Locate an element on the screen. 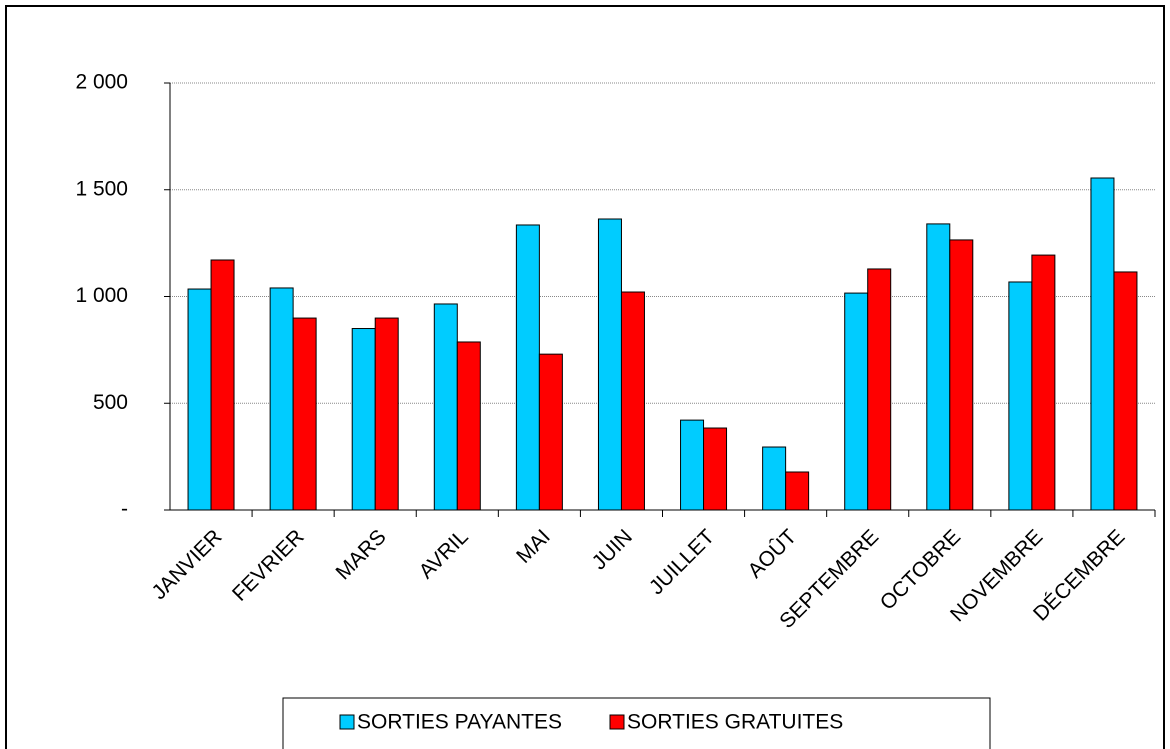  legend-label: SORTIES PAYANTES is located at coordinates (459, 722).